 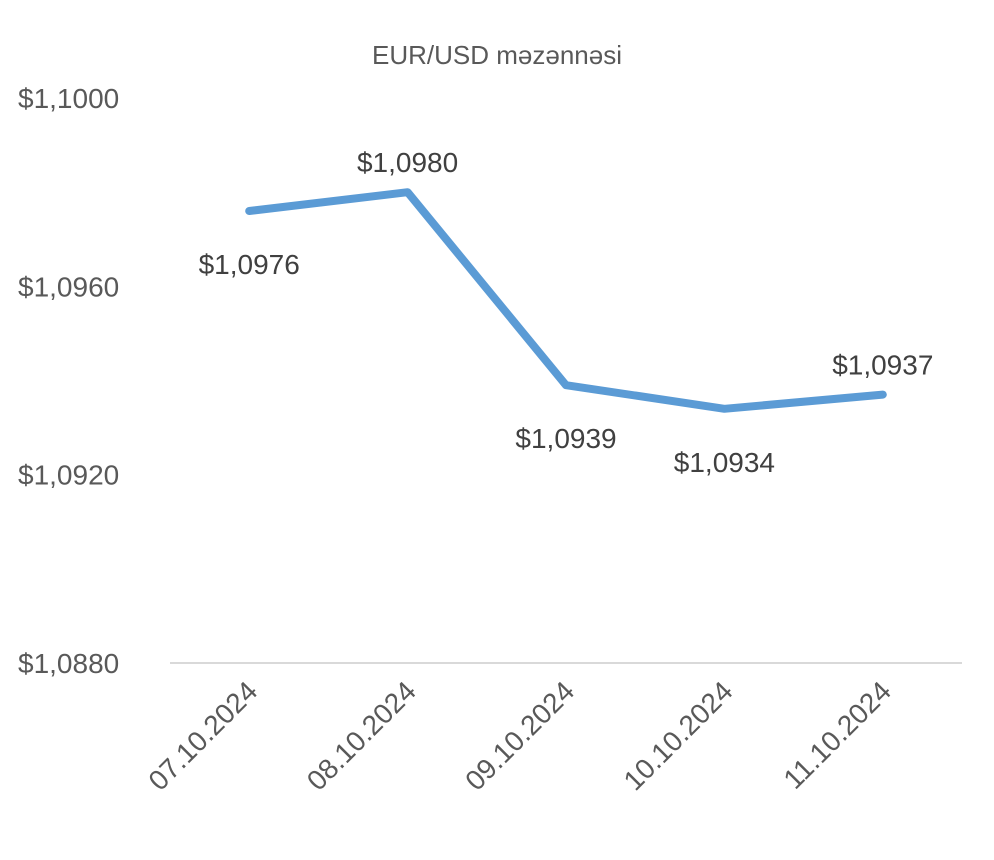 What do you see at coordinates (249, 264) in the screenshot?
I see `data-label: $1,0976` at bounding box center [249, 264].